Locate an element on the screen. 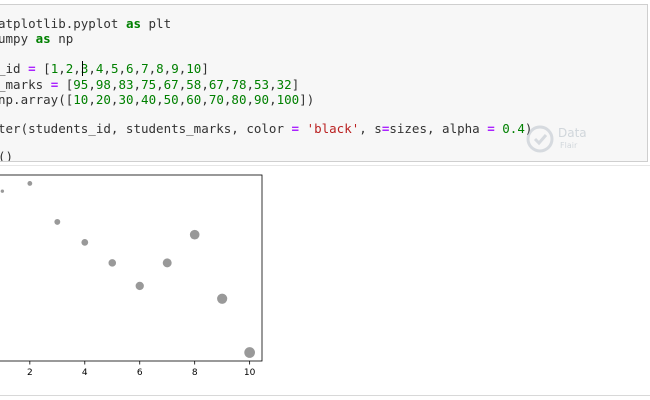  code-token: 70 is located at coordinates (216, 99).